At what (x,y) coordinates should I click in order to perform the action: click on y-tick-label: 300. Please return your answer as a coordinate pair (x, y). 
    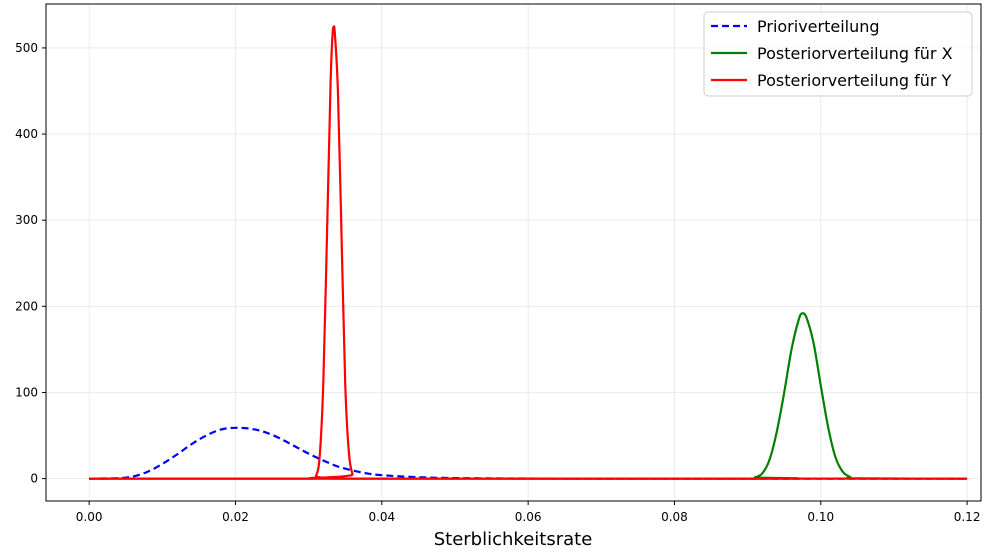
    Looking at the image, I should click on (26, 220).